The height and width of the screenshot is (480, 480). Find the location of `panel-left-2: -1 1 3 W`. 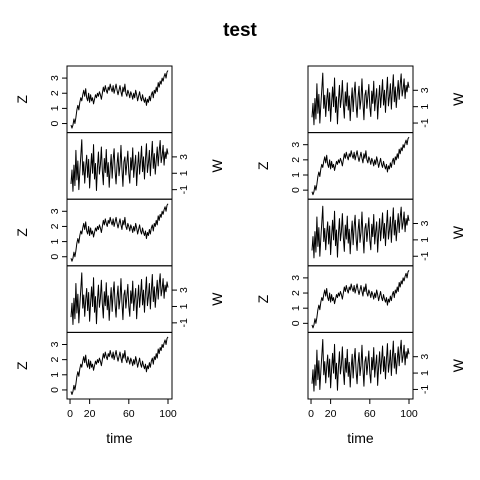

panel-left-2: -1 1 3 W is located at coordinates (145, 166).